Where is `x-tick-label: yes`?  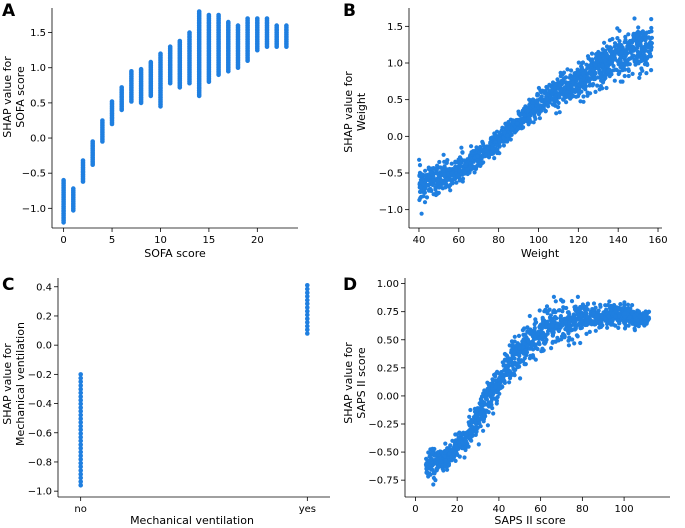
x-tick-label: yes is located at coordinates (307, 509).